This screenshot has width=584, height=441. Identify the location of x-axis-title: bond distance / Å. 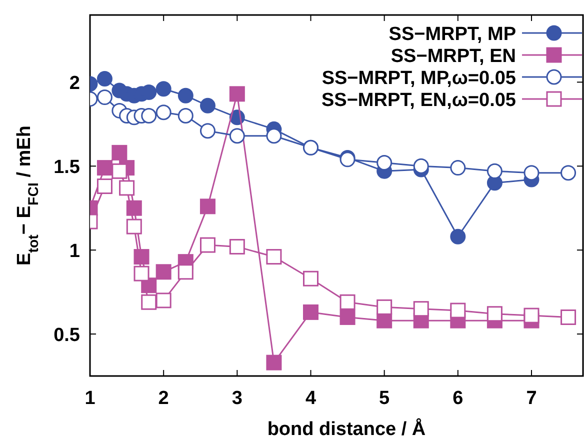
(346, 429).